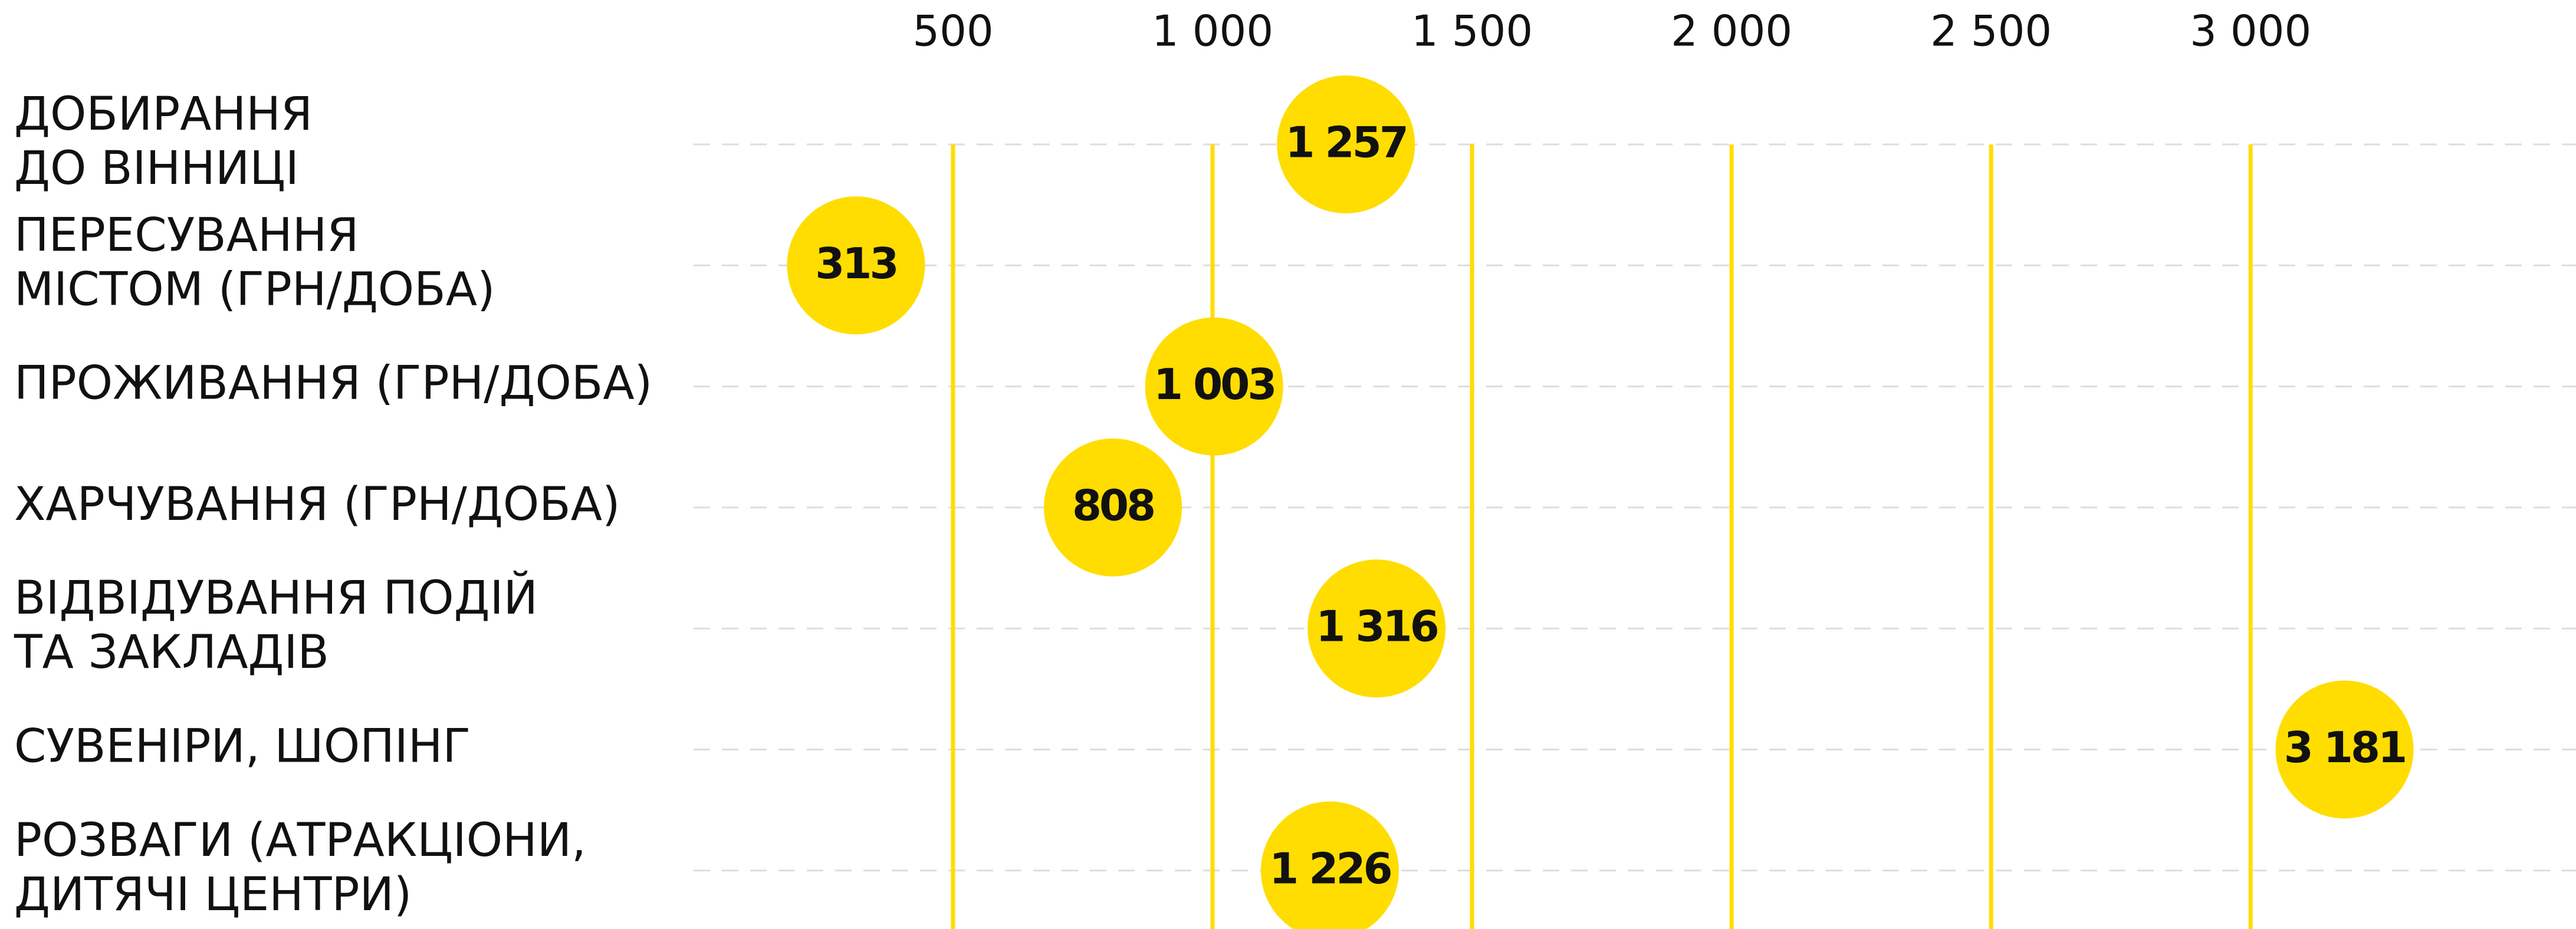 The image size is (2576, 929). What do you see at coordinates (1472, 31) in the screenshot?
I see `x-tick-label: 1 500` at bounding box center [1472, 31].